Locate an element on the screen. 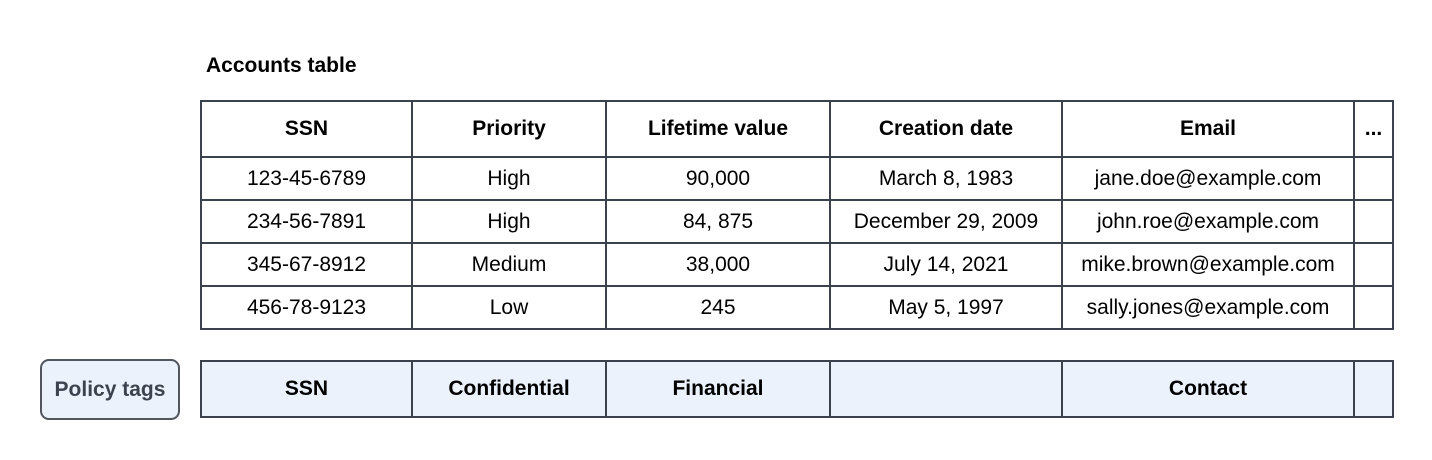 The image size is (1432, 460). cell-email: john.roe@example.com is located at coordinates (1208, 221).